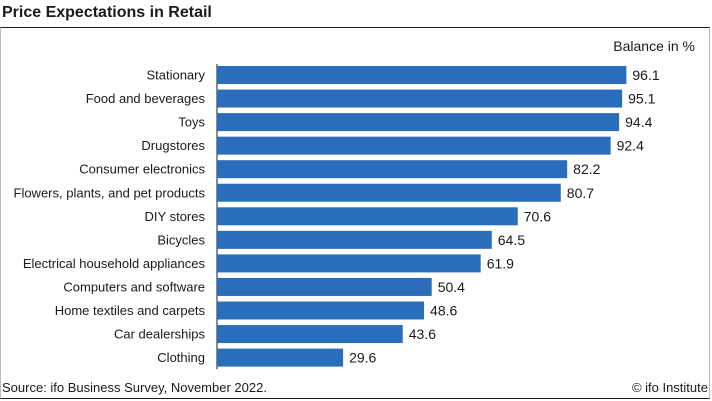 The image size is (712, 401). Describe the element at coordinates (175, 75) in the screenshot. I see `category-label: Stationary` at that location.